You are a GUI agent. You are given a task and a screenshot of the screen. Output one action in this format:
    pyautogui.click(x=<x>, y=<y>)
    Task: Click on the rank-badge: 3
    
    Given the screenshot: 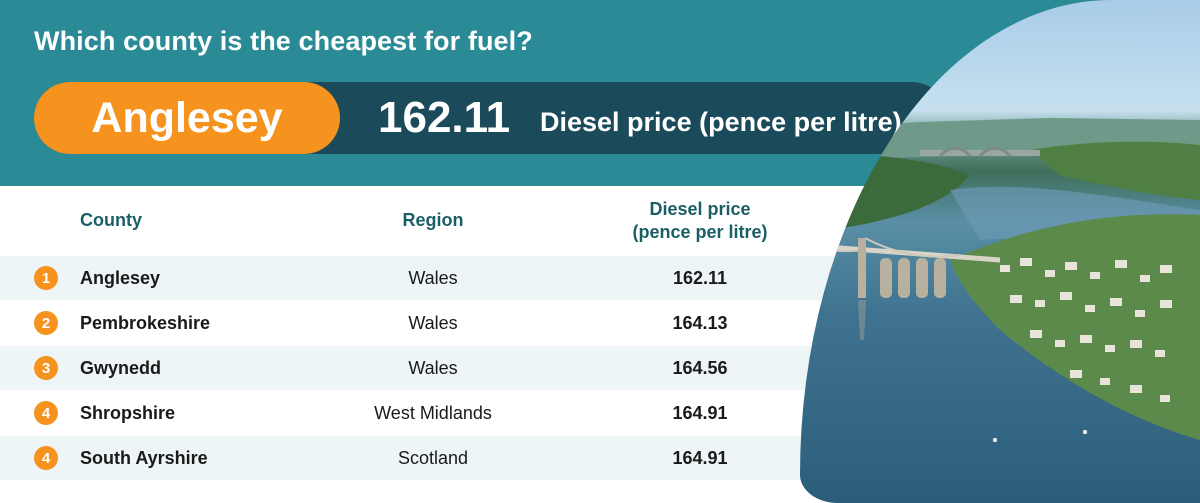 What is the action you would take?
    pyautogui.click(x=46, y=368)
    